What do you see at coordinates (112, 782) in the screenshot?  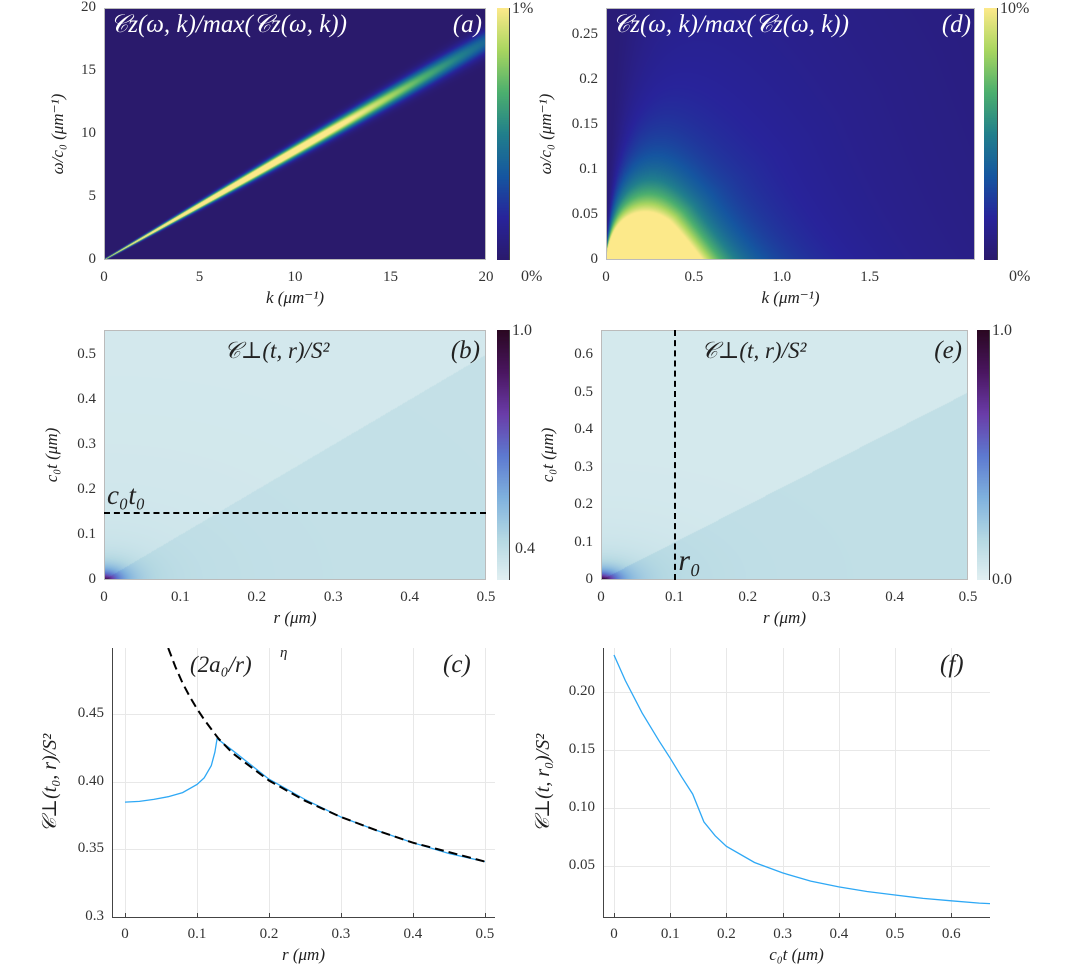 I see `y-axis-line-c` at bounding box center [112, 782].